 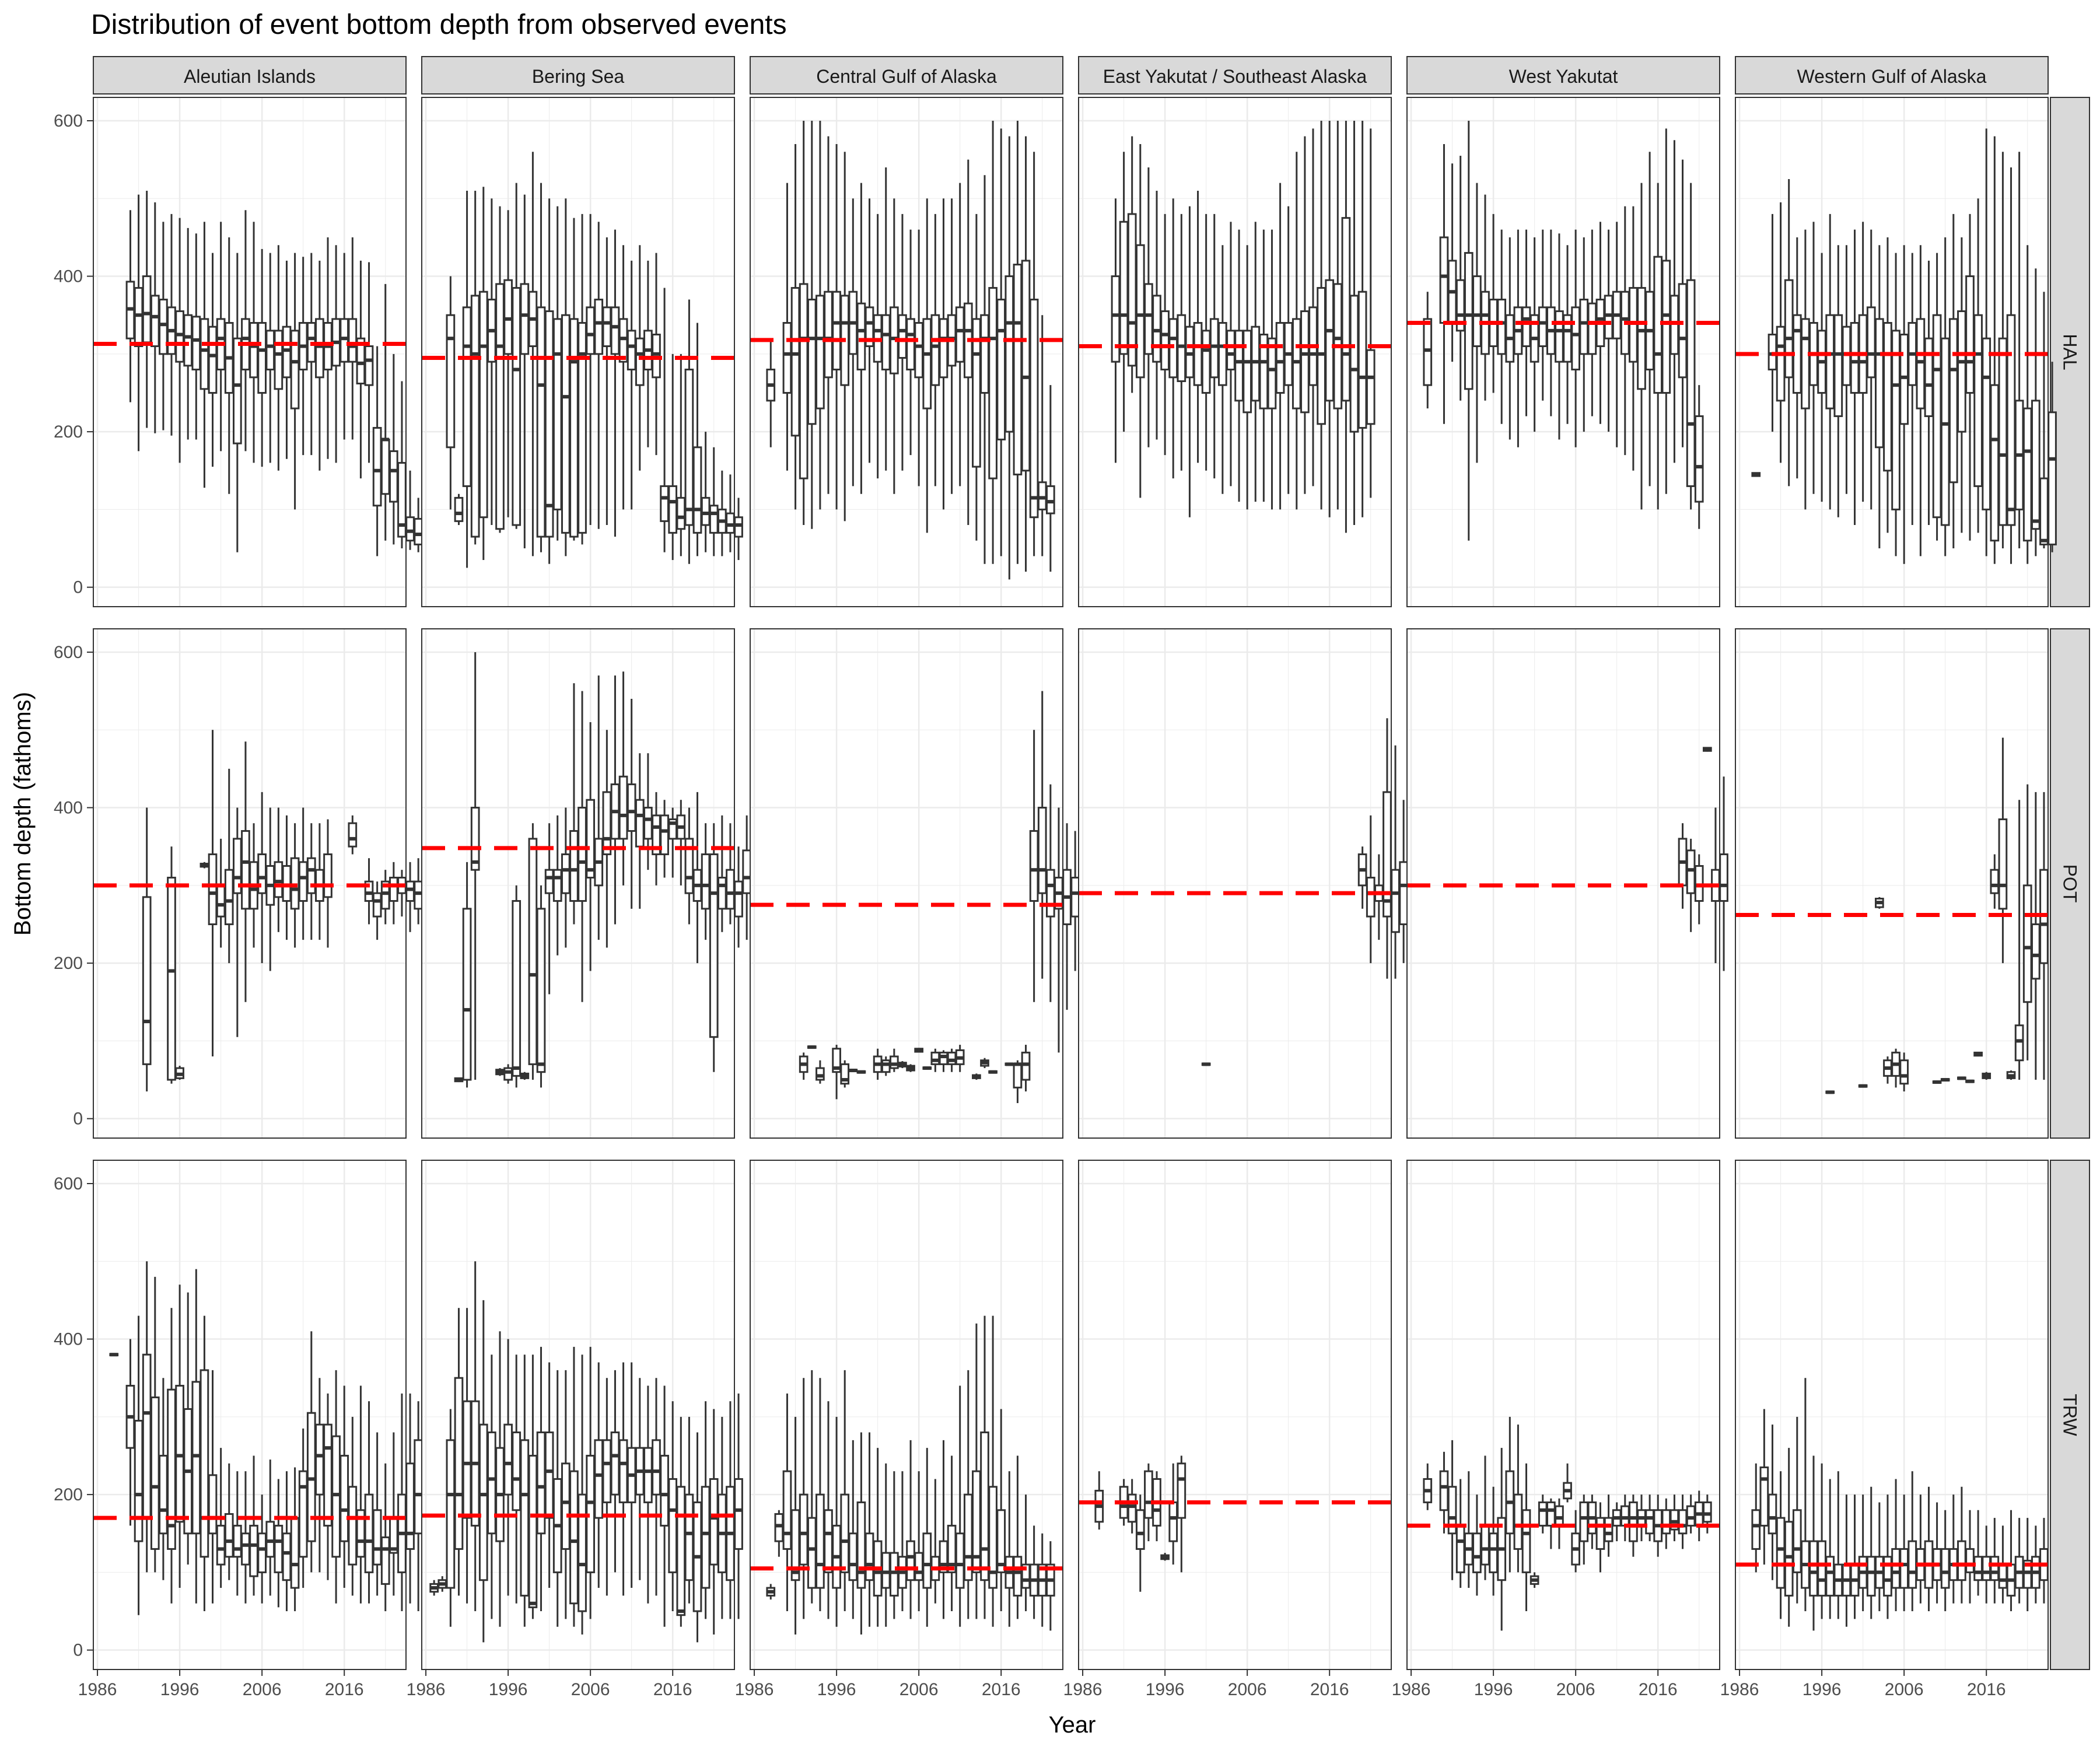 I want to click on facet-strip-west-yakutat, so click(x=1563, y=75).